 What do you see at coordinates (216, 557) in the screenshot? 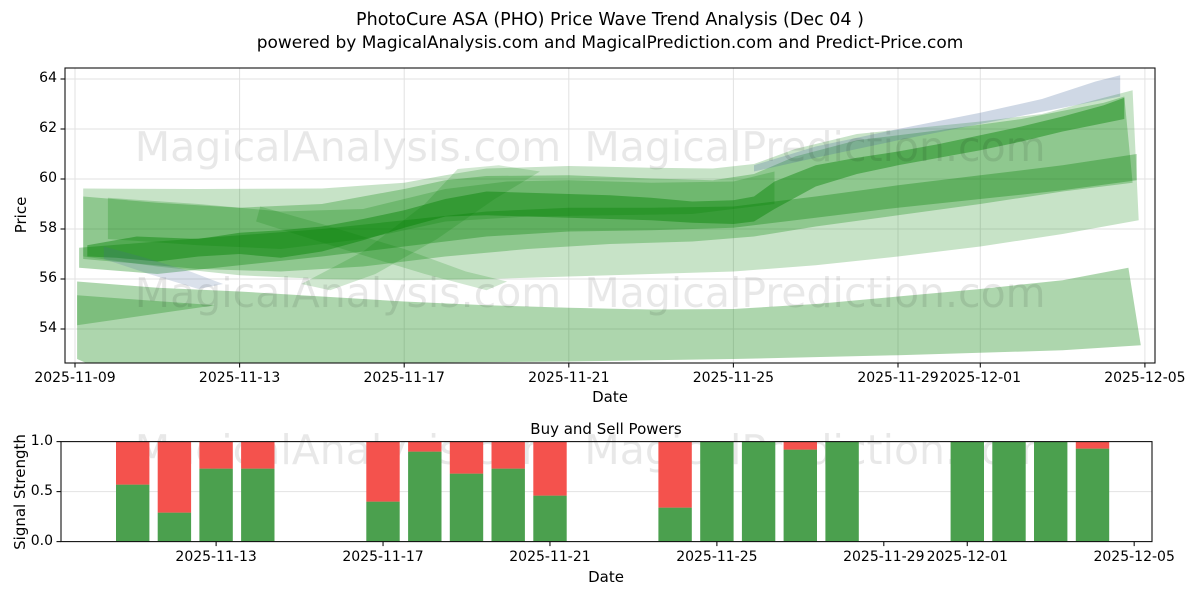
I see `bottom-x-tick-label: 2025-11-13` at bounding box center [216, 557].